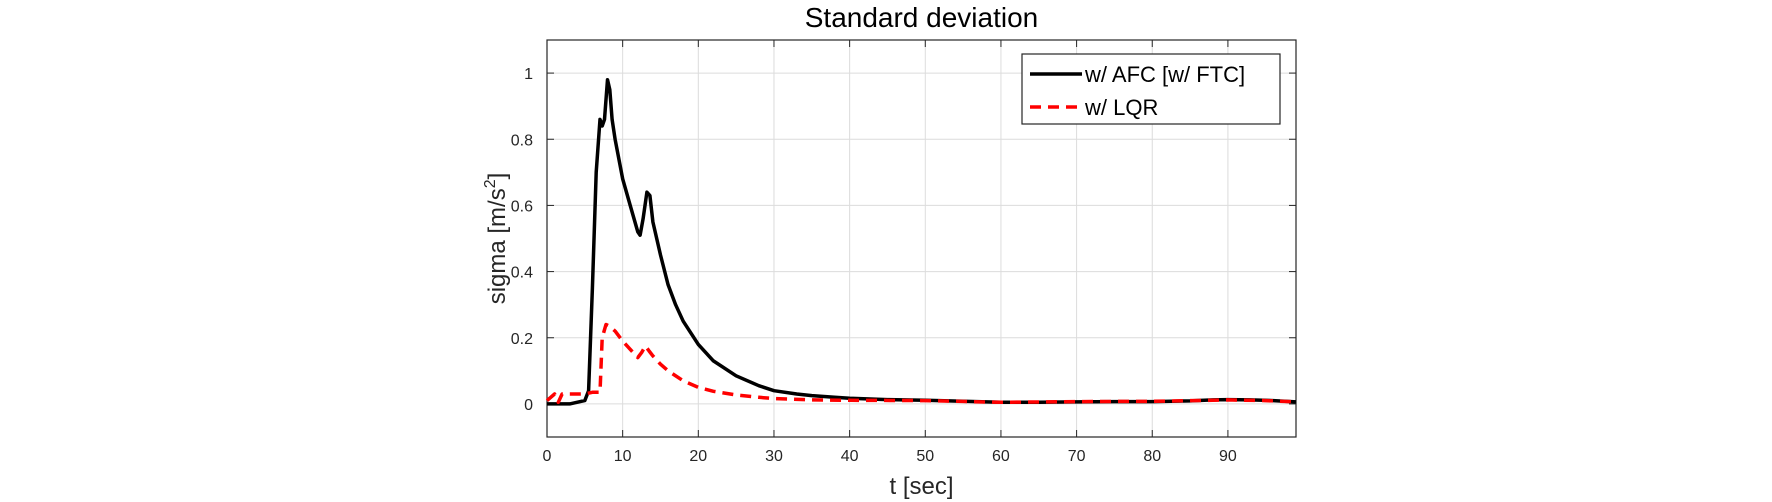 This screenshot has width=1772, height=502. Describe the element at coordinates (1121, 107) in the screenshot. I see `legend-label-lqr: w/ LQR` at that location.